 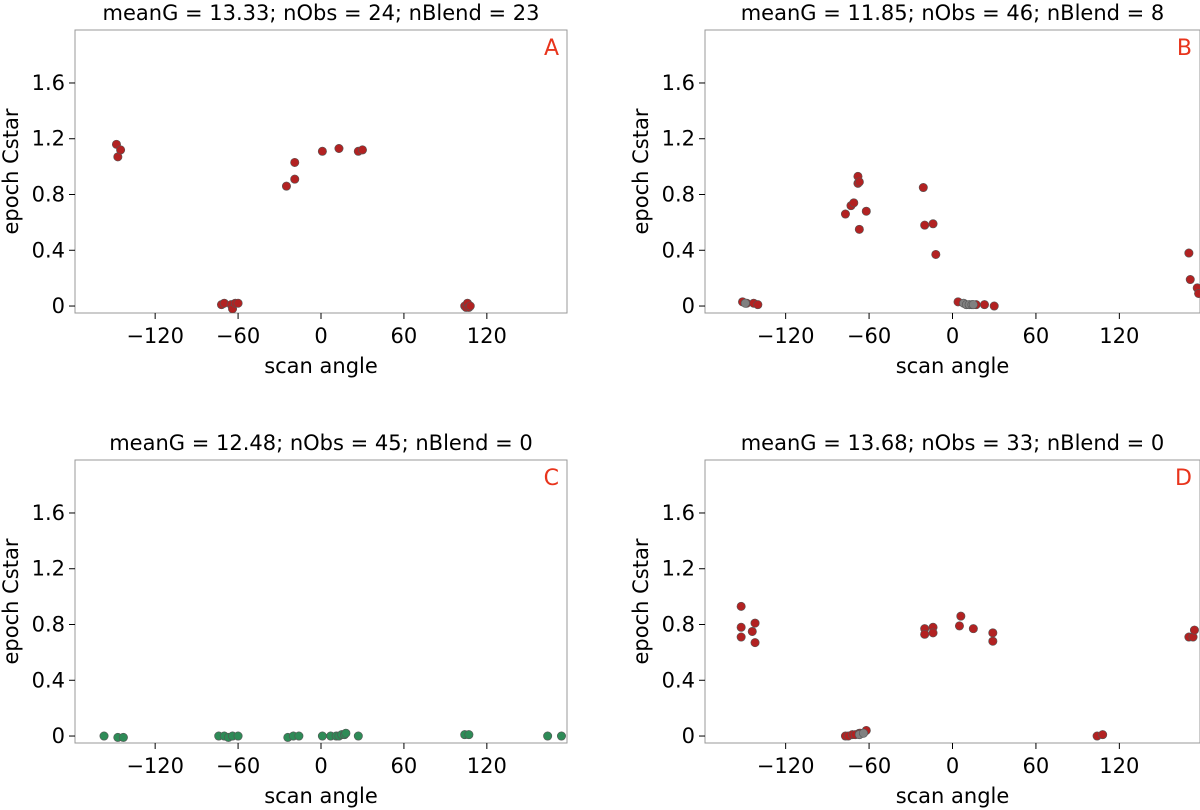 I want to click on chart-title: meanG = 13.68; nObs = 33; nBlend = 0, so click(x=953, y=443).